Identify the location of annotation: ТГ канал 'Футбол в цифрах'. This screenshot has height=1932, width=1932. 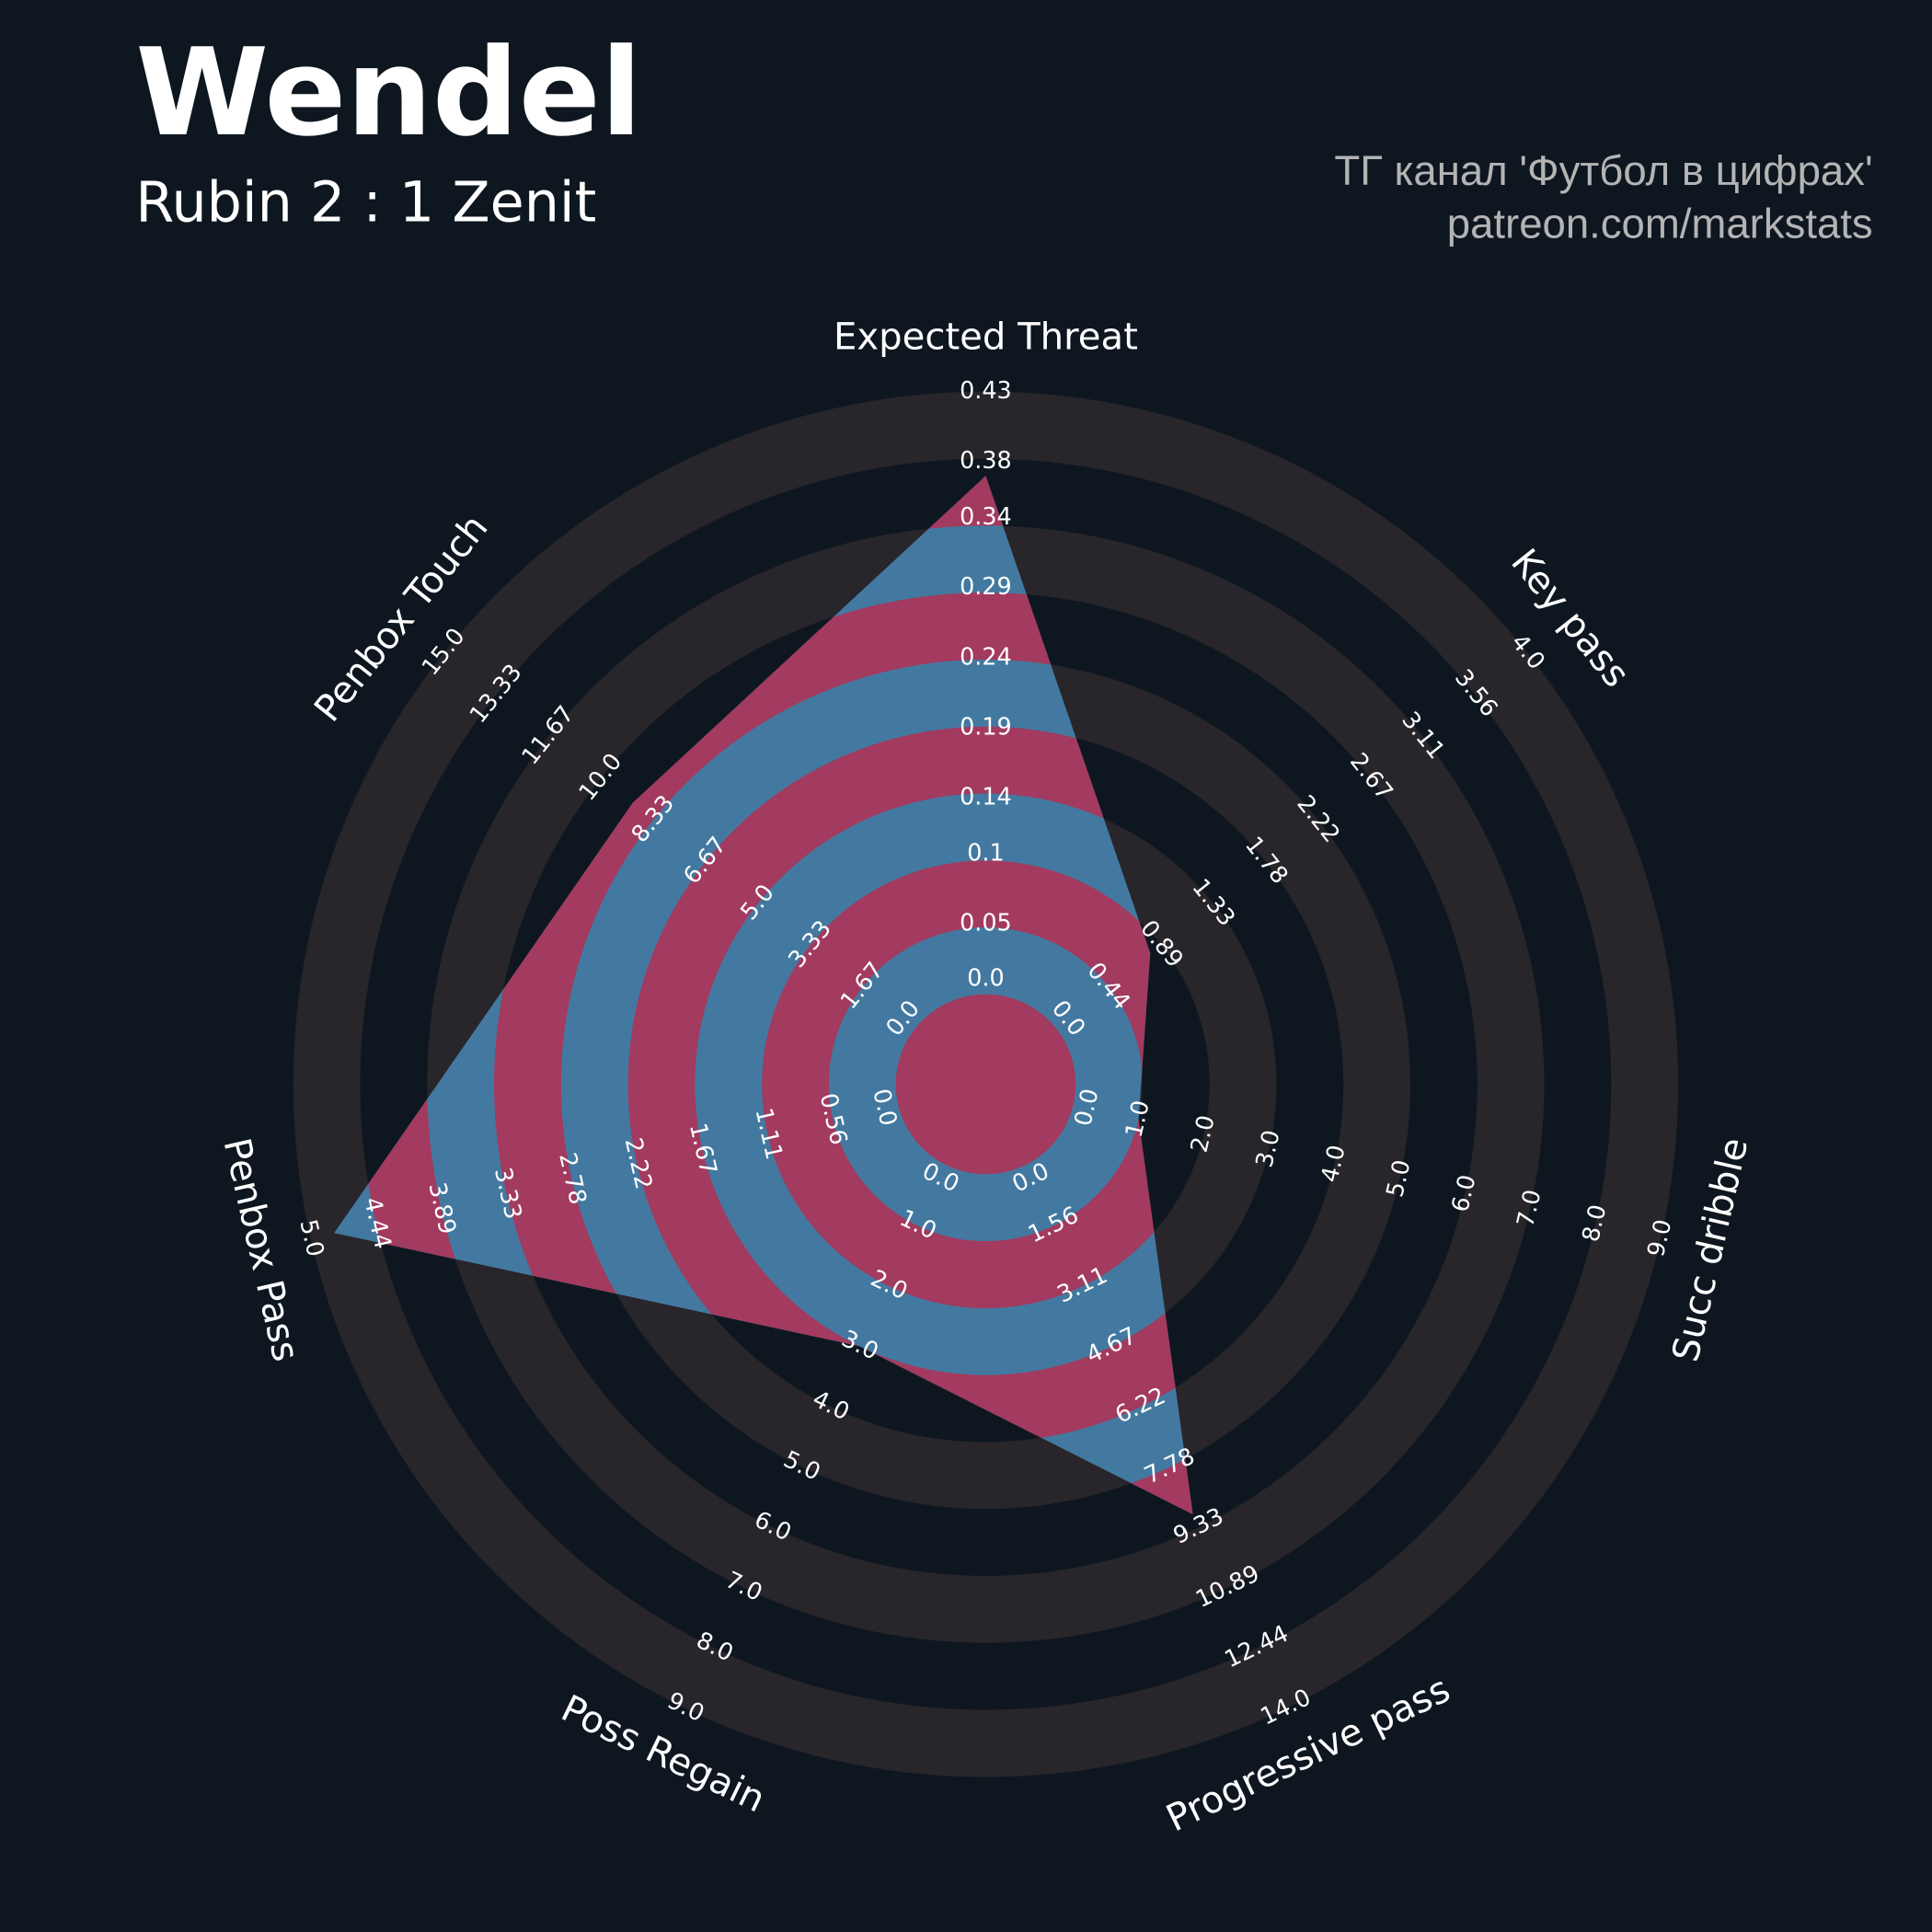
(1603, 170).